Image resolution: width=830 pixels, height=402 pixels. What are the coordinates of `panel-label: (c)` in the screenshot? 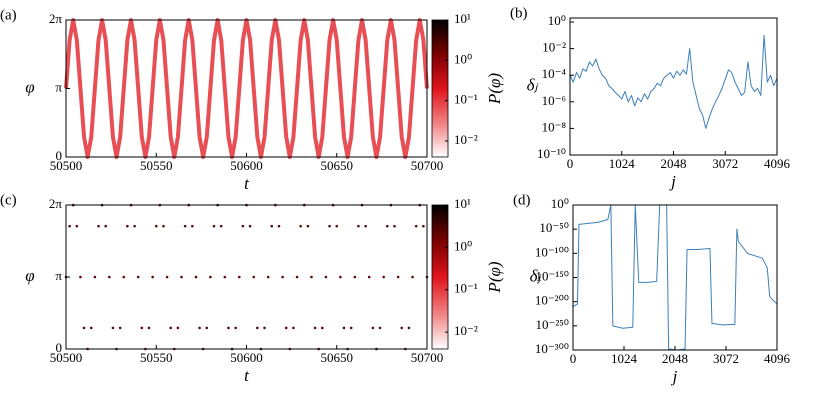 It's located at (8, 200).